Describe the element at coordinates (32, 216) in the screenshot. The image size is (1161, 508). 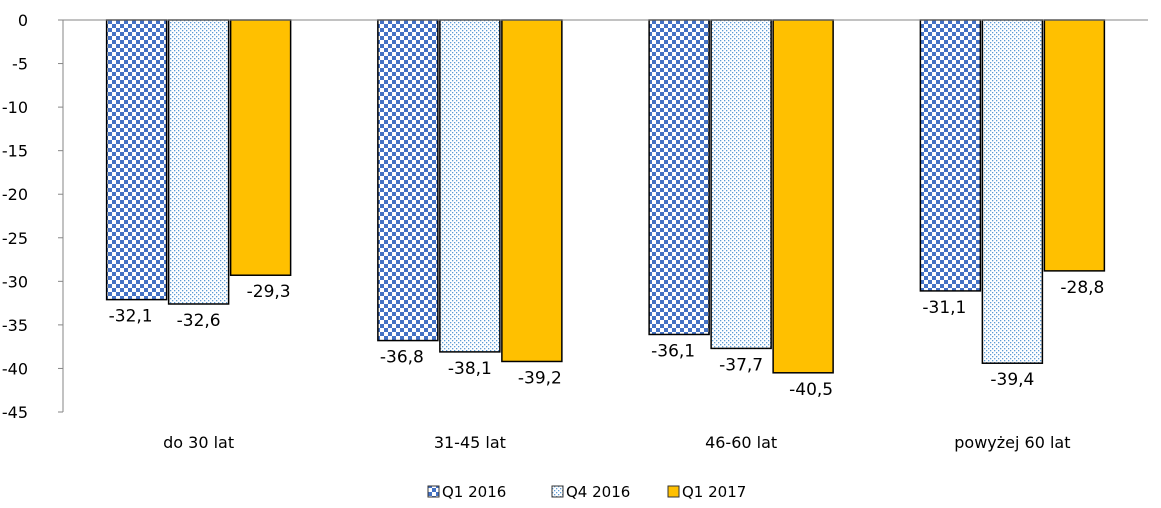
I see `y-axis: 0 -5 -10 -15 -20 -25 -30 -35 -40 -45` at that location.